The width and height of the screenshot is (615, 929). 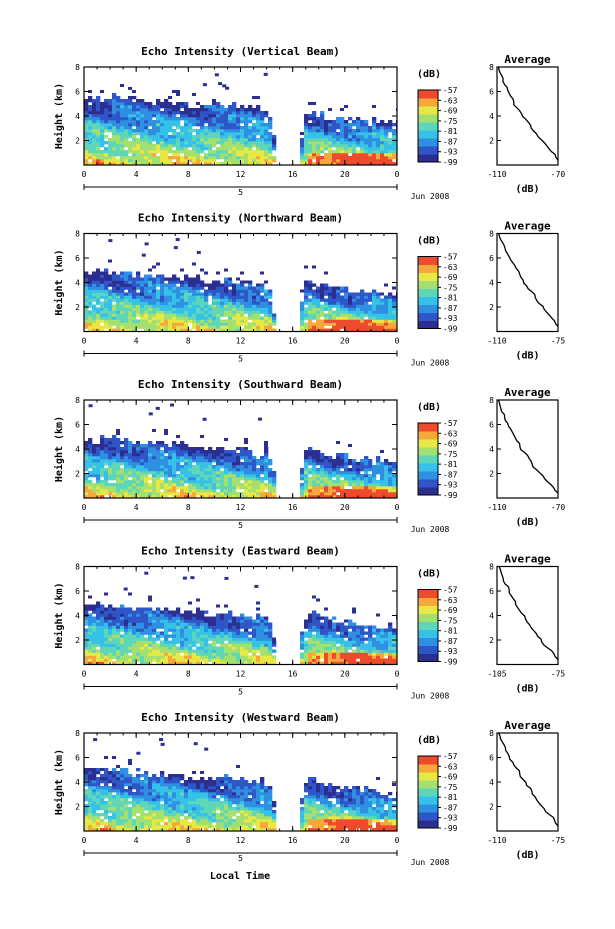 I want to click on average-x-tick-label: -70, so click(x=558, y=507).